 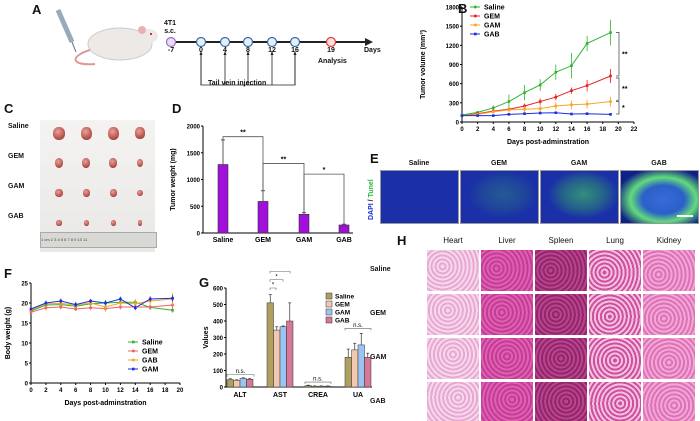 What do you see at coordinates (27, 385) in the screenshot?
I see `y-tick-label: 0` at bounding box center [27, 385].